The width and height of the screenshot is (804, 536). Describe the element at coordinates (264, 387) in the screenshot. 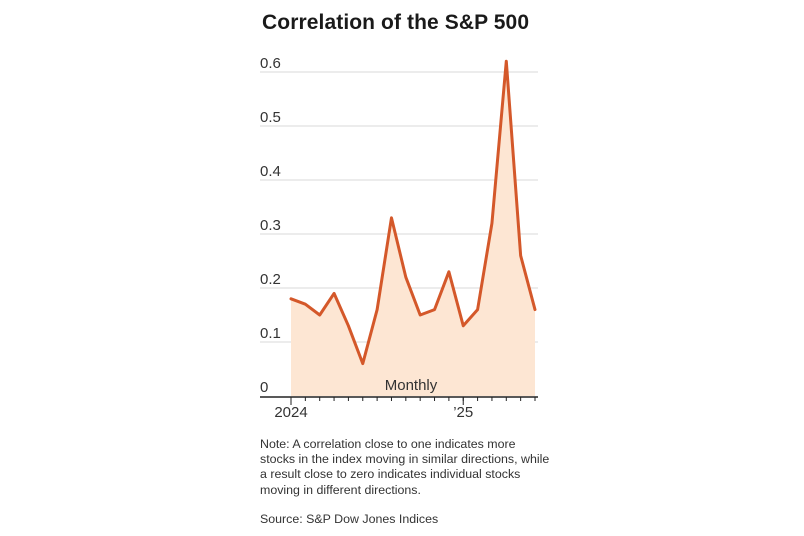

I see `y-tick-label: 0` at that location.